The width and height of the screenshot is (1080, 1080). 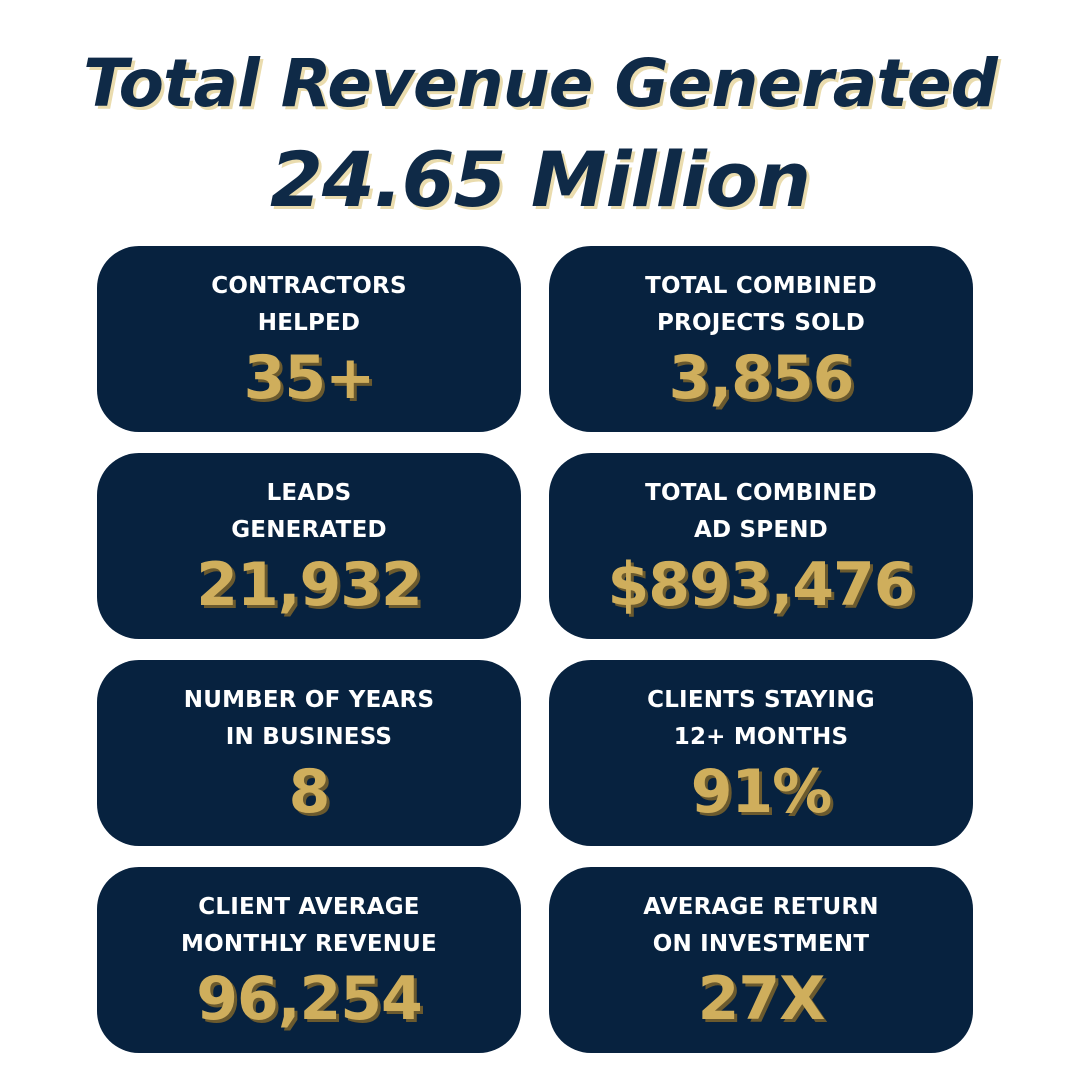 What do you see at coordinates (309, 907) in the screenshot?
I see `stat-label-line: CLIENT AVERAGE` at bounding box center [309, 907].